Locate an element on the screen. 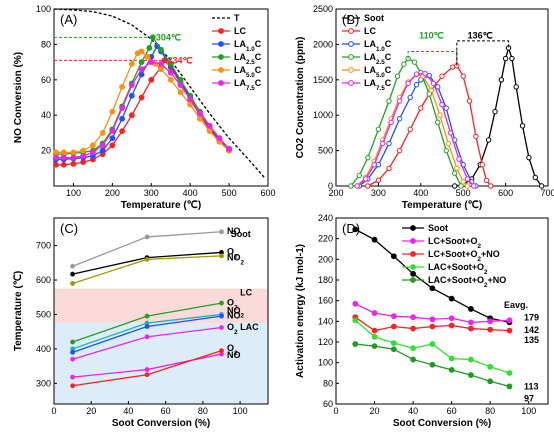  end-label: NO is located at coordinates (234, 355).